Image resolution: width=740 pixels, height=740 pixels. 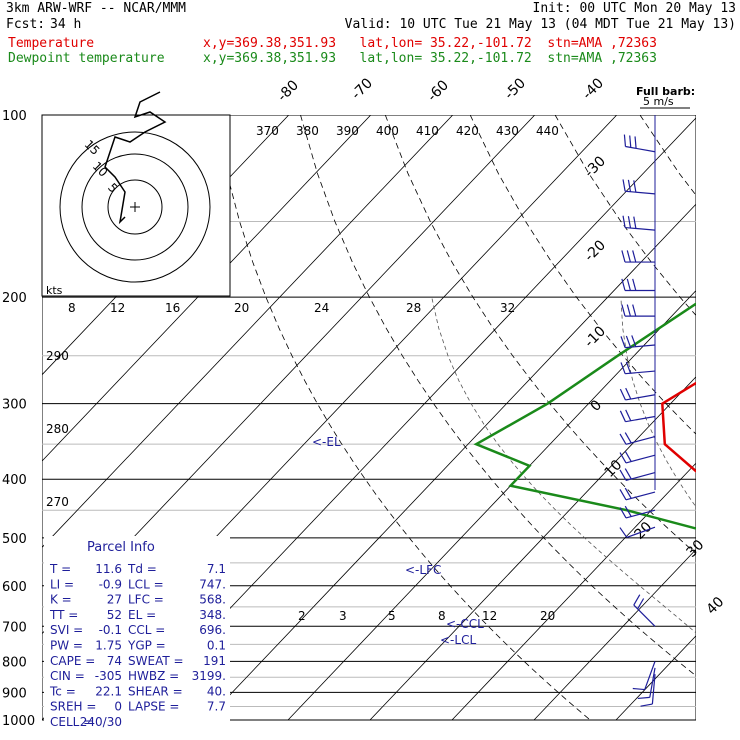 I want to click on parcel-box, so click(x=137, y=631).